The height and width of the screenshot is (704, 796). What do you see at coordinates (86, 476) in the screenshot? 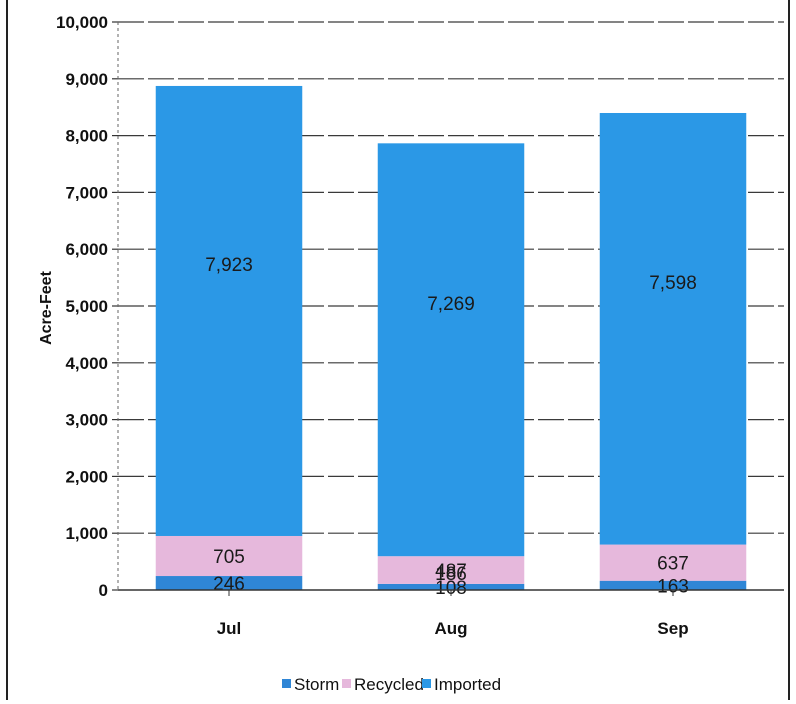
I see `y-tick-label: 2,000` at bounding box center [86, 476].